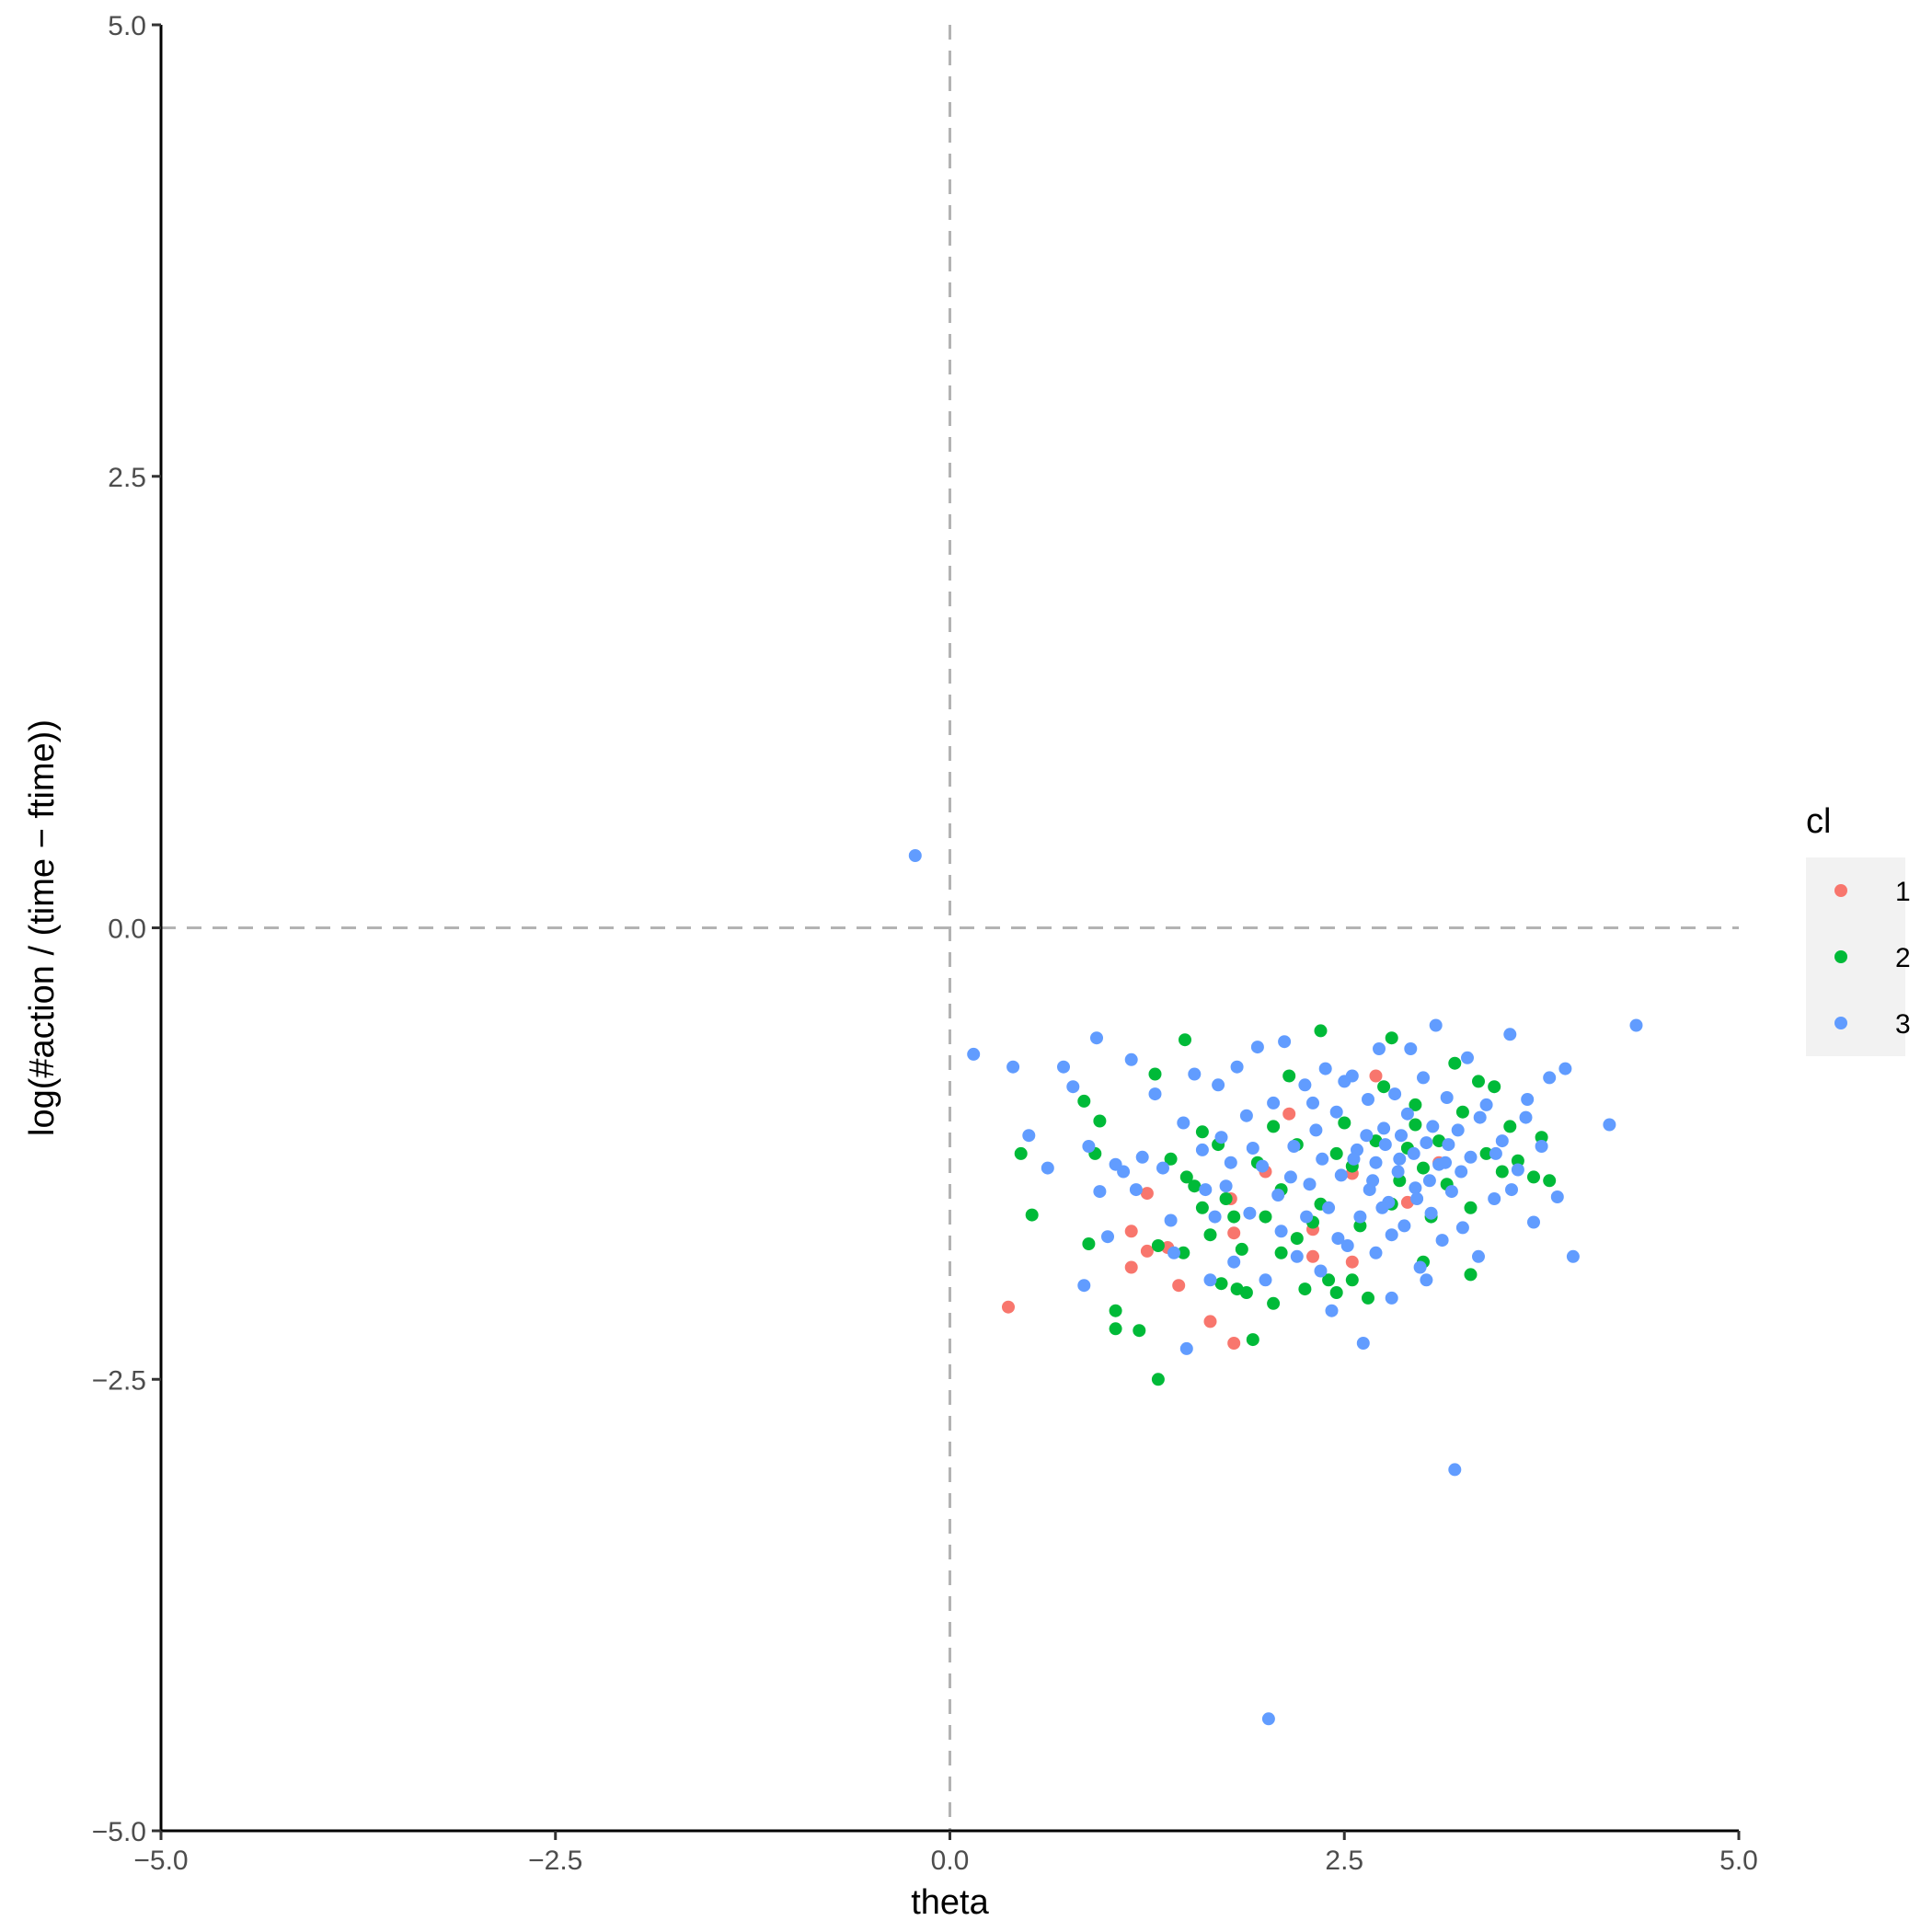 Image resolution: width=1932 pixels, height=1932 pixels. Describe the element at coordinates (127, 929) in the screenshot. I see `y-tick-label: 0.0` at that location.